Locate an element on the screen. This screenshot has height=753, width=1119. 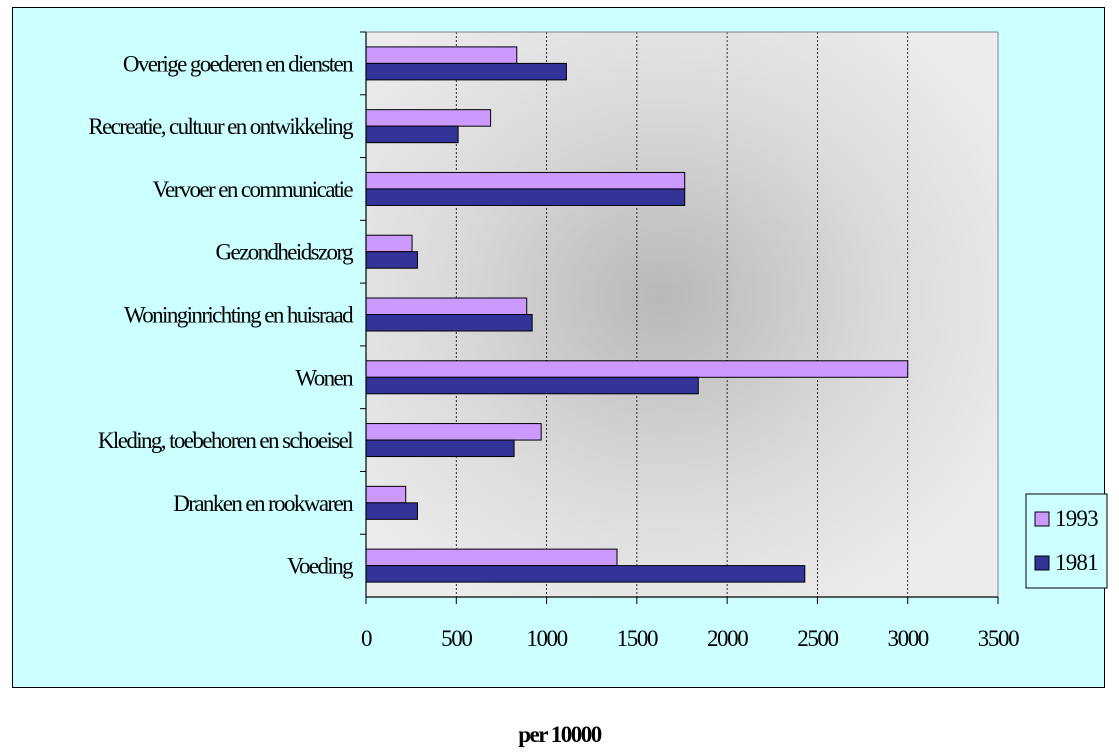
x-tick-label: 1000 is located at coordinates (546, 638).